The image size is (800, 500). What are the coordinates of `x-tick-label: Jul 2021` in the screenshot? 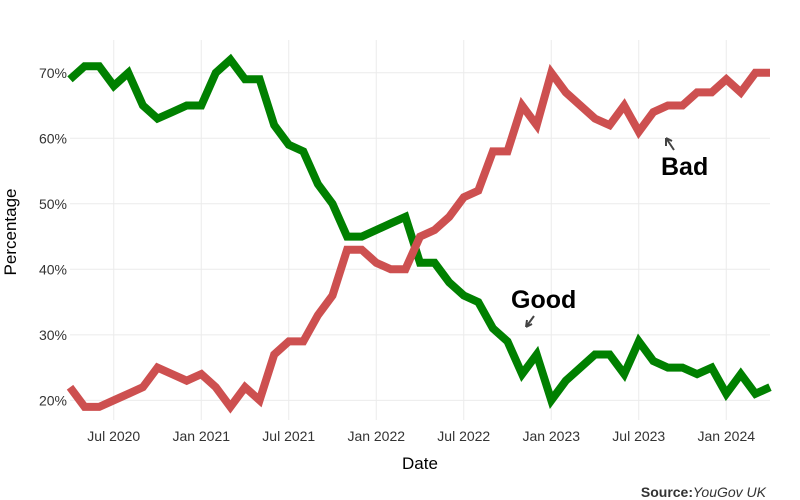 It's located at (288, 436).